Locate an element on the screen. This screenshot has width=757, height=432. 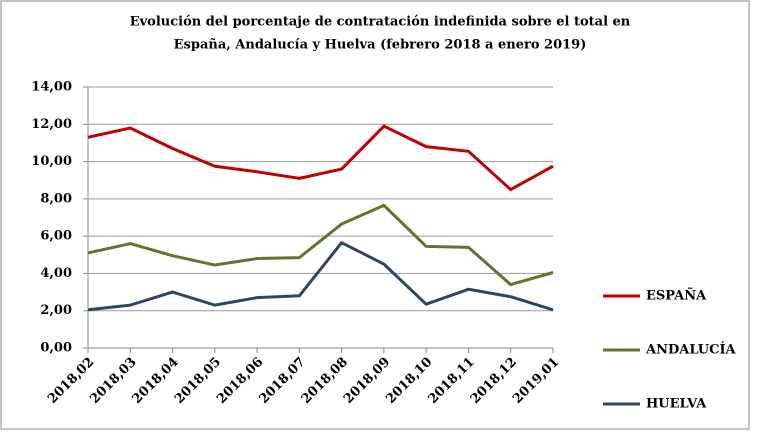
y-tick-label: 2,00 is located at coordinates (56, 310).